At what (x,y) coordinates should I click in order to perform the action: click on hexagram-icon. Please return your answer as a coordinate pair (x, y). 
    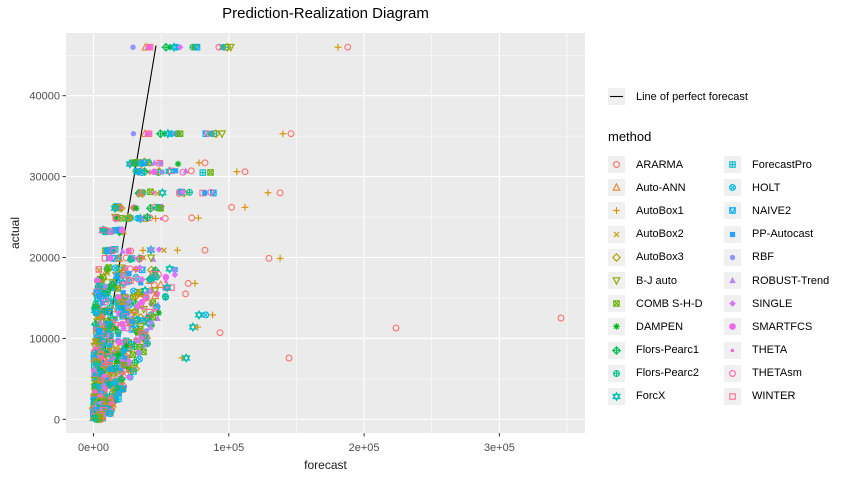
    Looking at the image, I should click on (616, 396).